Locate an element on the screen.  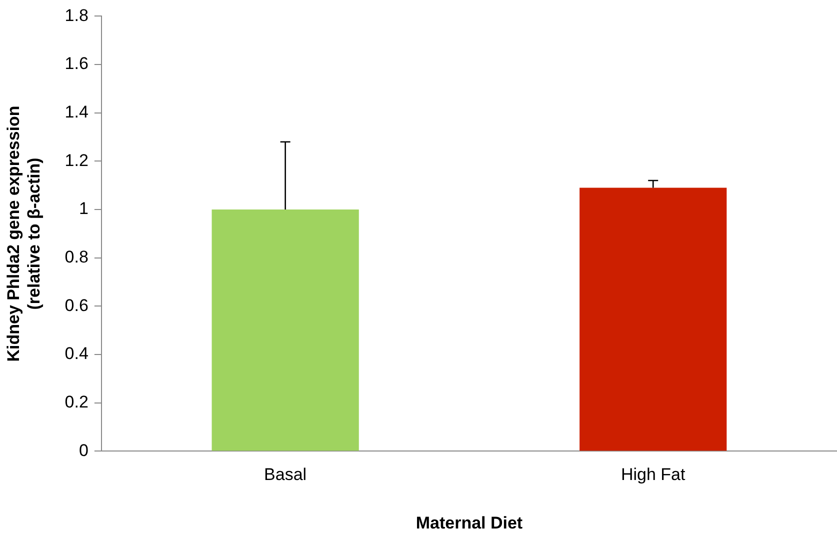
y-tick-label: 1 is located at coordinates (83, 208).